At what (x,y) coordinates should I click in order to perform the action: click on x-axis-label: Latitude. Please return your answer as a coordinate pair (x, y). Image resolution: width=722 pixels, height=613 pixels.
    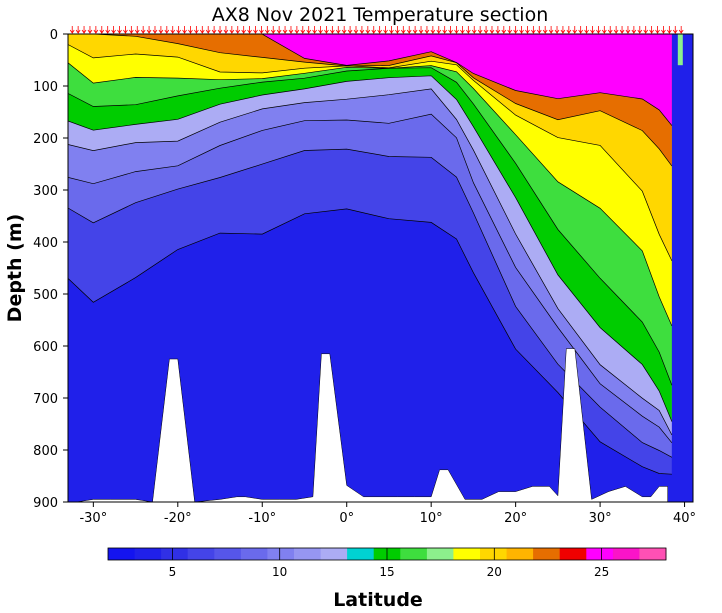
    Looking at the image, I should click on (378, 600).